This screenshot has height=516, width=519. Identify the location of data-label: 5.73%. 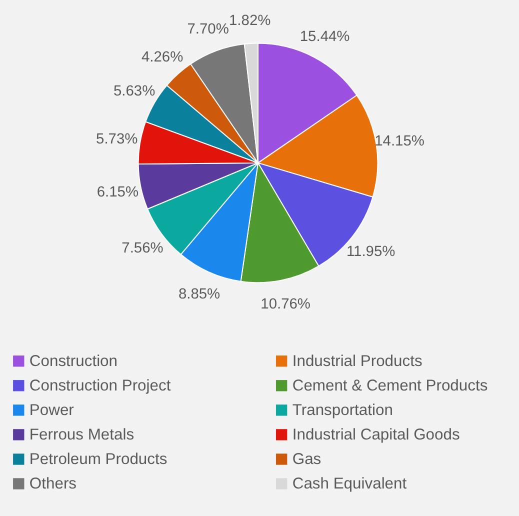
(117, 139).